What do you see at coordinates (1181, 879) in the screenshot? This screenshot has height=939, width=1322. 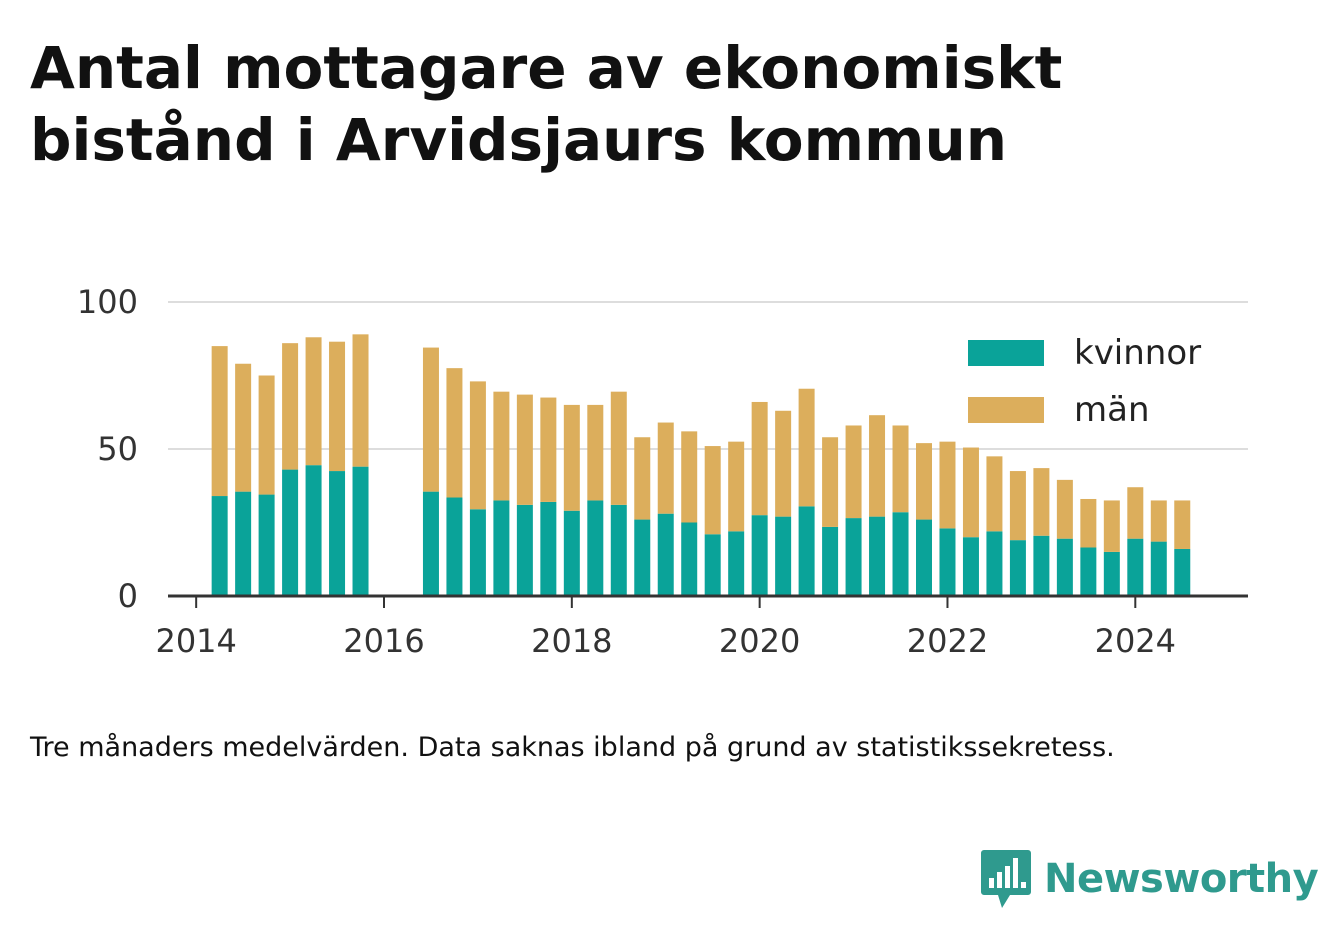 I see `brand-name: Newsworthy` at bounding box center [1181, 879].